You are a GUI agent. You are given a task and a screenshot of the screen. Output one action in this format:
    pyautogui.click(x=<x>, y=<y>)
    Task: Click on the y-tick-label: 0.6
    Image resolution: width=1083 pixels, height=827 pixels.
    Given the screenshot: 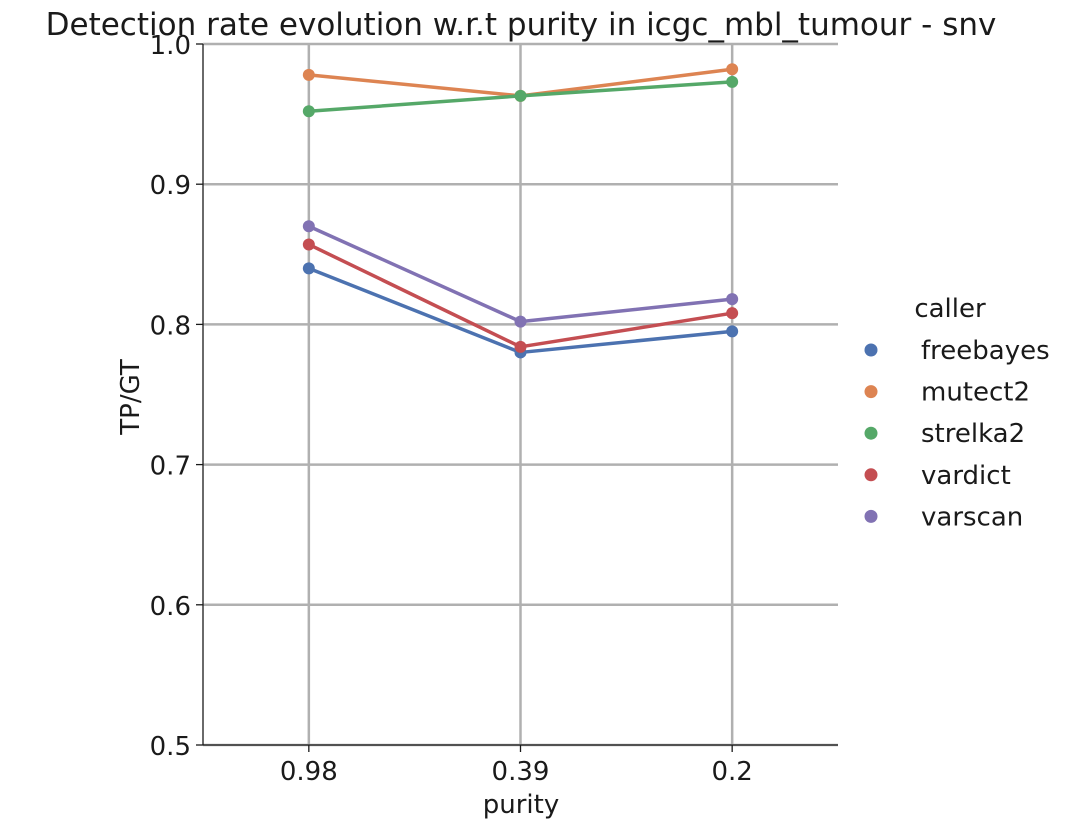 What is the action you would take?
    pyautogui.click(x=170, y=607)
    